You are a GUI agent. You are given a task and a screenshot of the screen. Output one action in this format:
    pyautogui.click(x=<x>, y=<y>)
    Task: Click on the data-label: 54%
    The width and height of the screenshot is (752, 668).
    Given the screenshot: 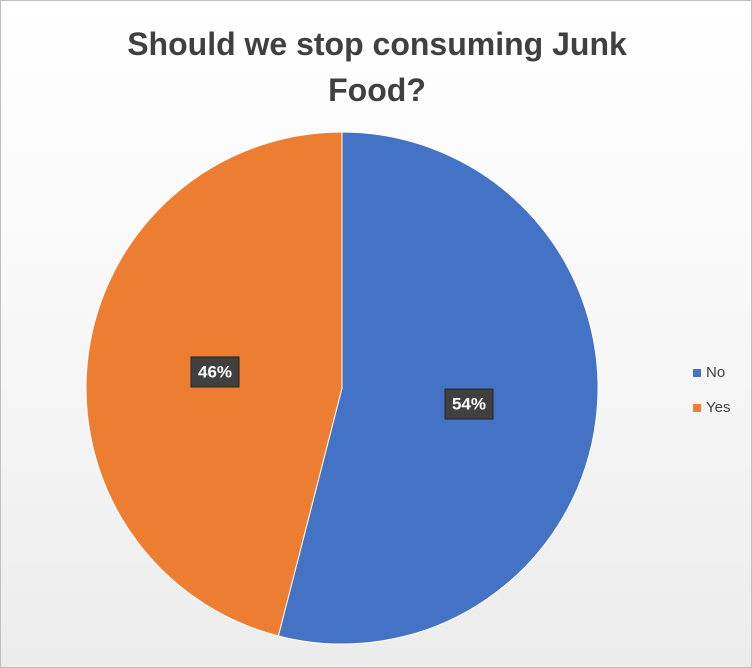 What is the action you would take?
    pyautogui.click(x=469, y=404)
    